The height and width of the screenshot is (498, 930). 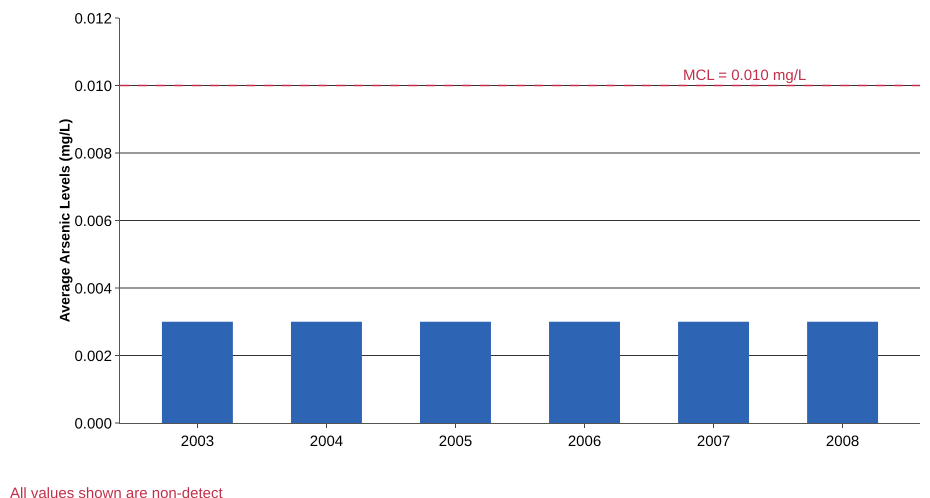 What do you see at coordinates (93, 153) in the screenshot?
I see `y-tick-label: 0.008` at bounding box center [93, 153].